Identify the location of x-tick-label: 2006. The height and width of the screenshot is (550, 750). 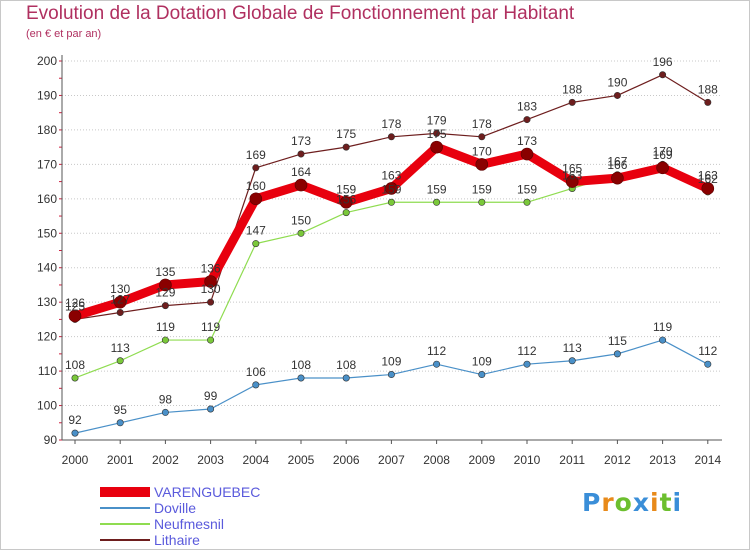
(346, 460).